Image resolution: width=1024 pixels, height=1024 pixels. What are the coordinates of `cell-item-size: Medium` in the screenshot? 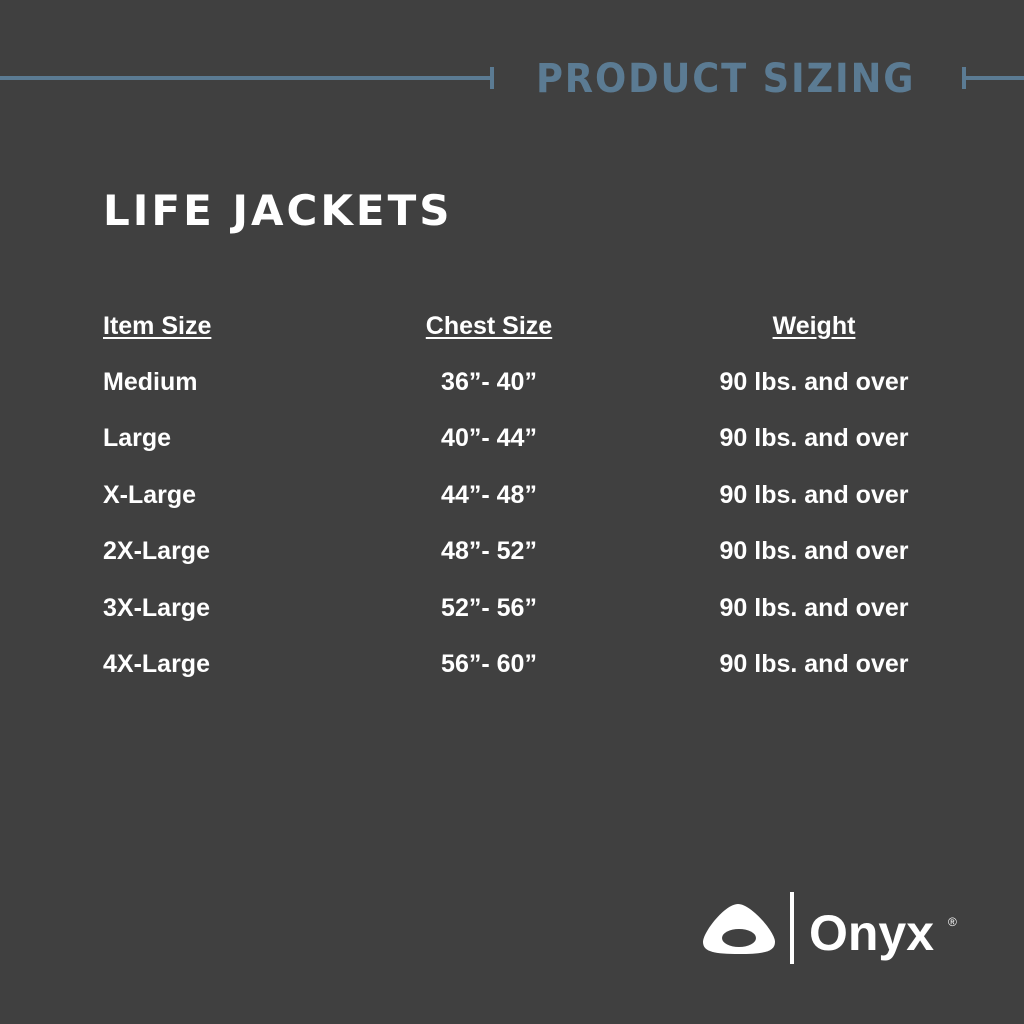 It's located at (150, 382).